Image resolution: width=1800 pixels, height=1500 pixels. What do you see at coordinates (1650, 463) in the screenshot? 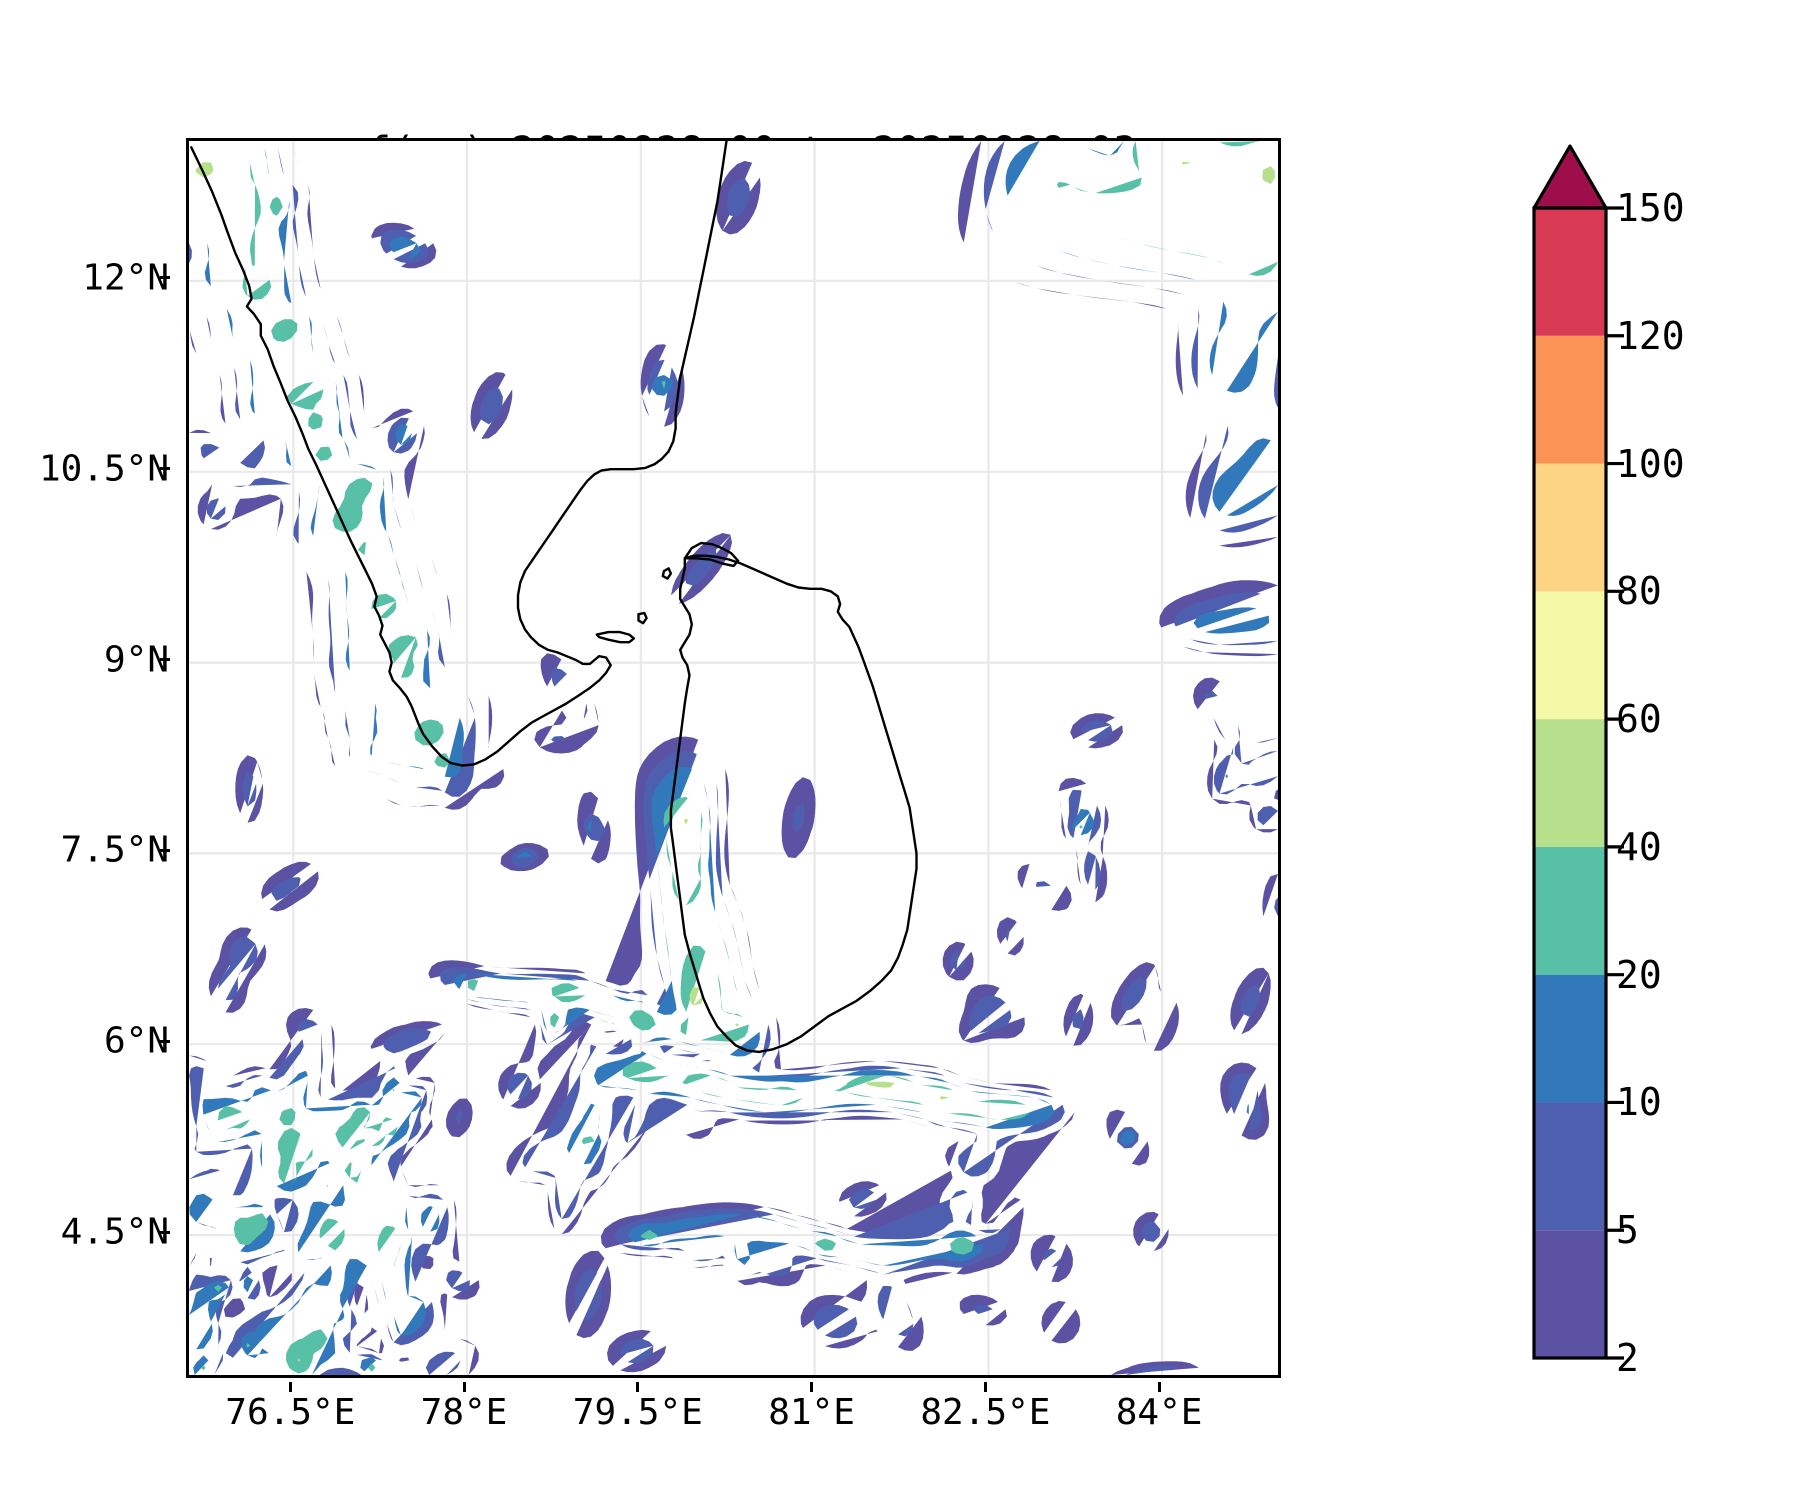
I see `colorbar-tick-label: 100` at bounding box center [1650, 463].